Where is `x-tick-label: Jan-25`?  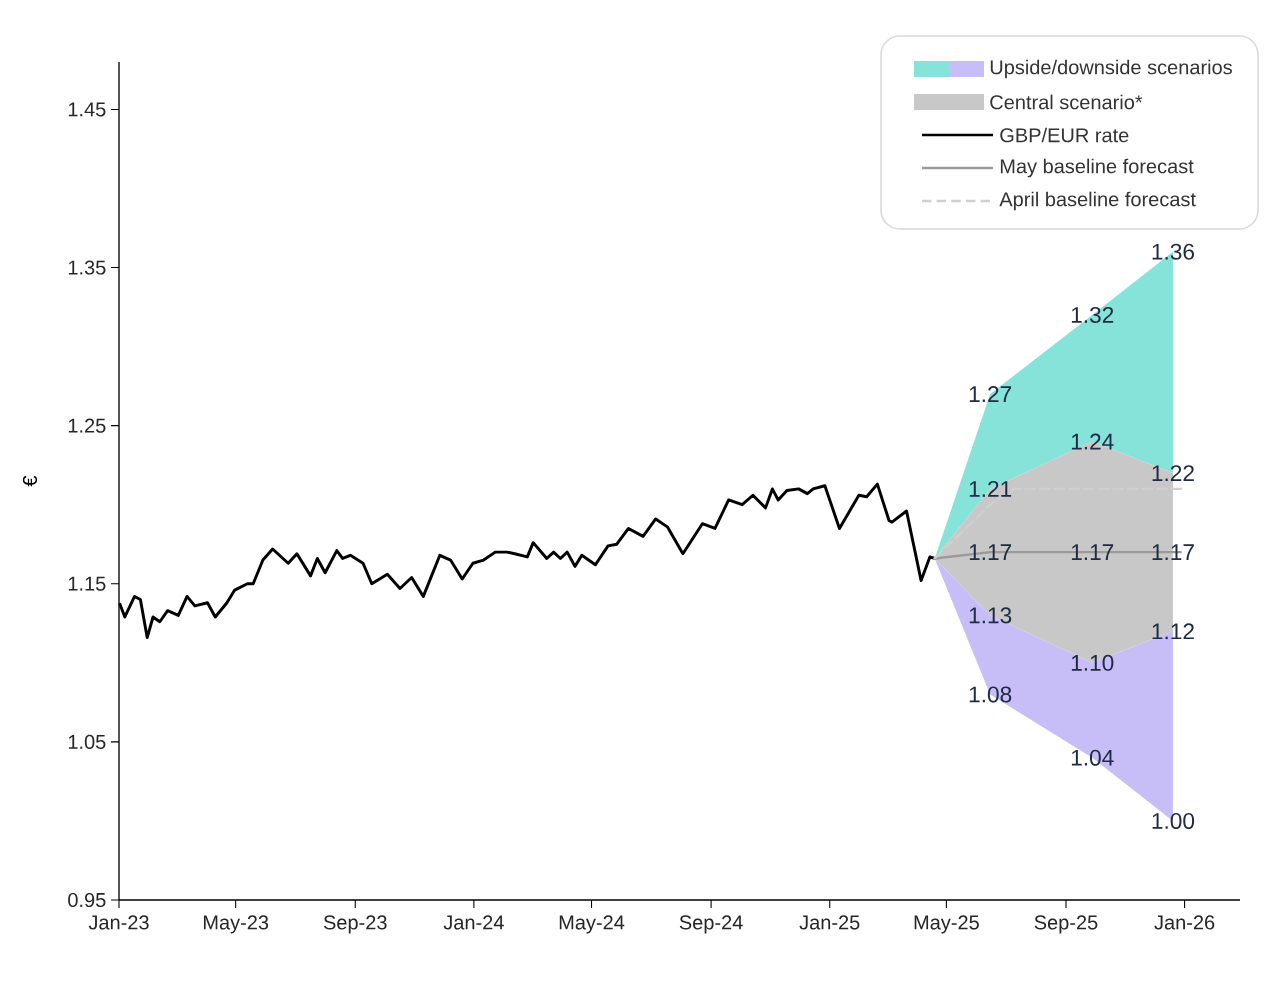
x-tick-label: Jan-25 is located at coordinates (829, 922).